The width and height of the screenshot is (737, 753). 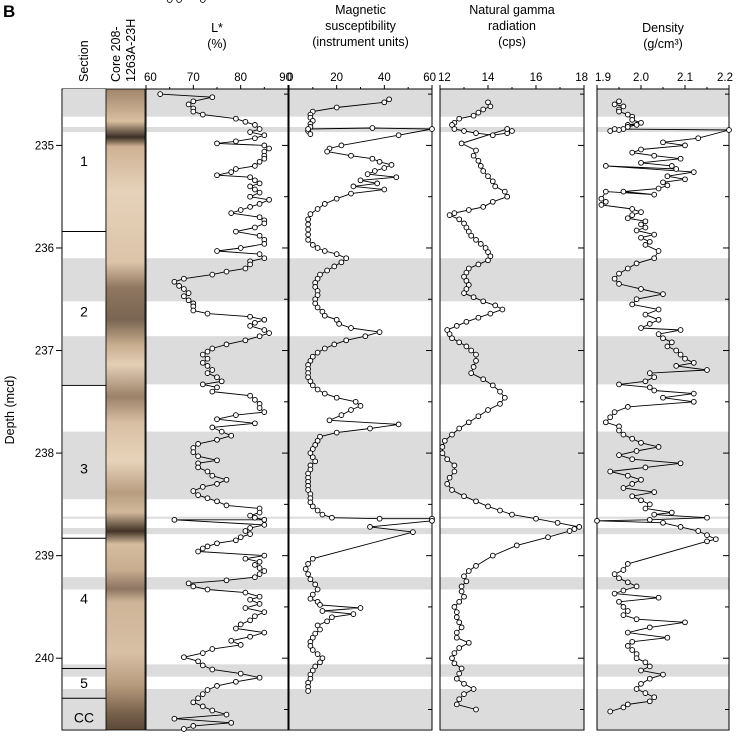 What do you see at coordinates (10, 410) in the screenshot?
I see `depth-axis-label: Depth (mcd)` at bounding box center [10, 410].